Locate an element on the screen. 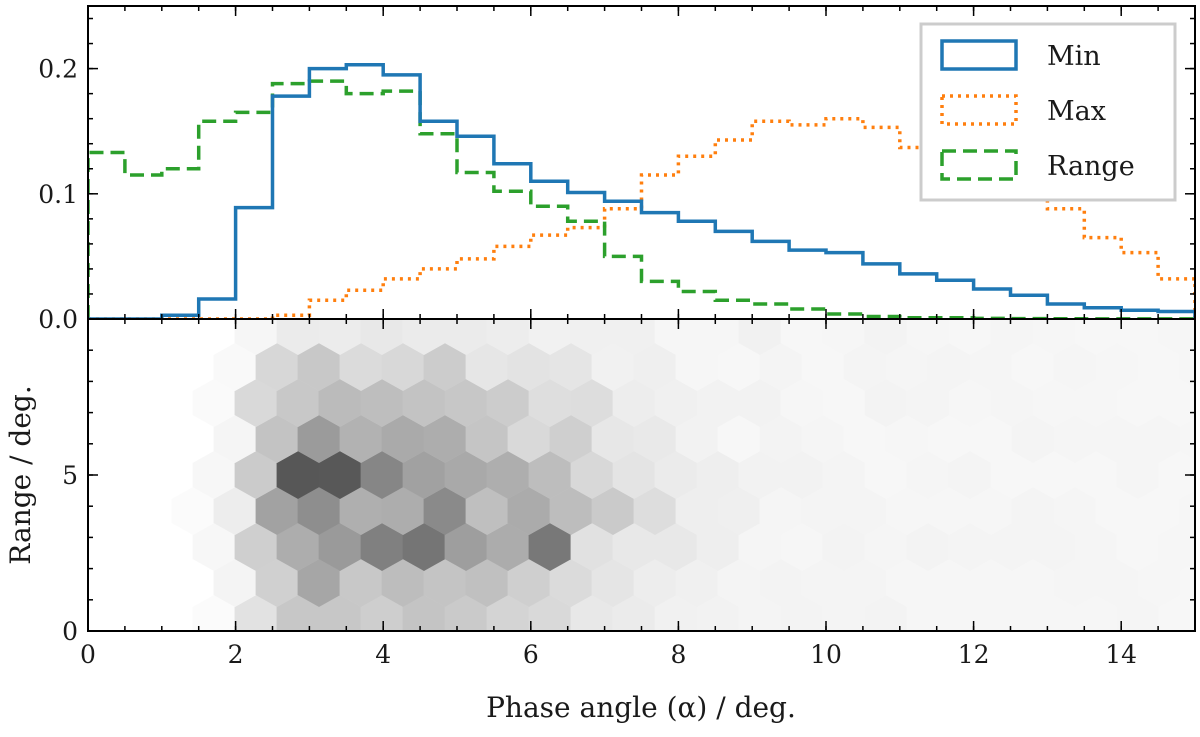 This screenshot has width=1200, height=737. legend-swatch-range is located at coordinates (979, 165).